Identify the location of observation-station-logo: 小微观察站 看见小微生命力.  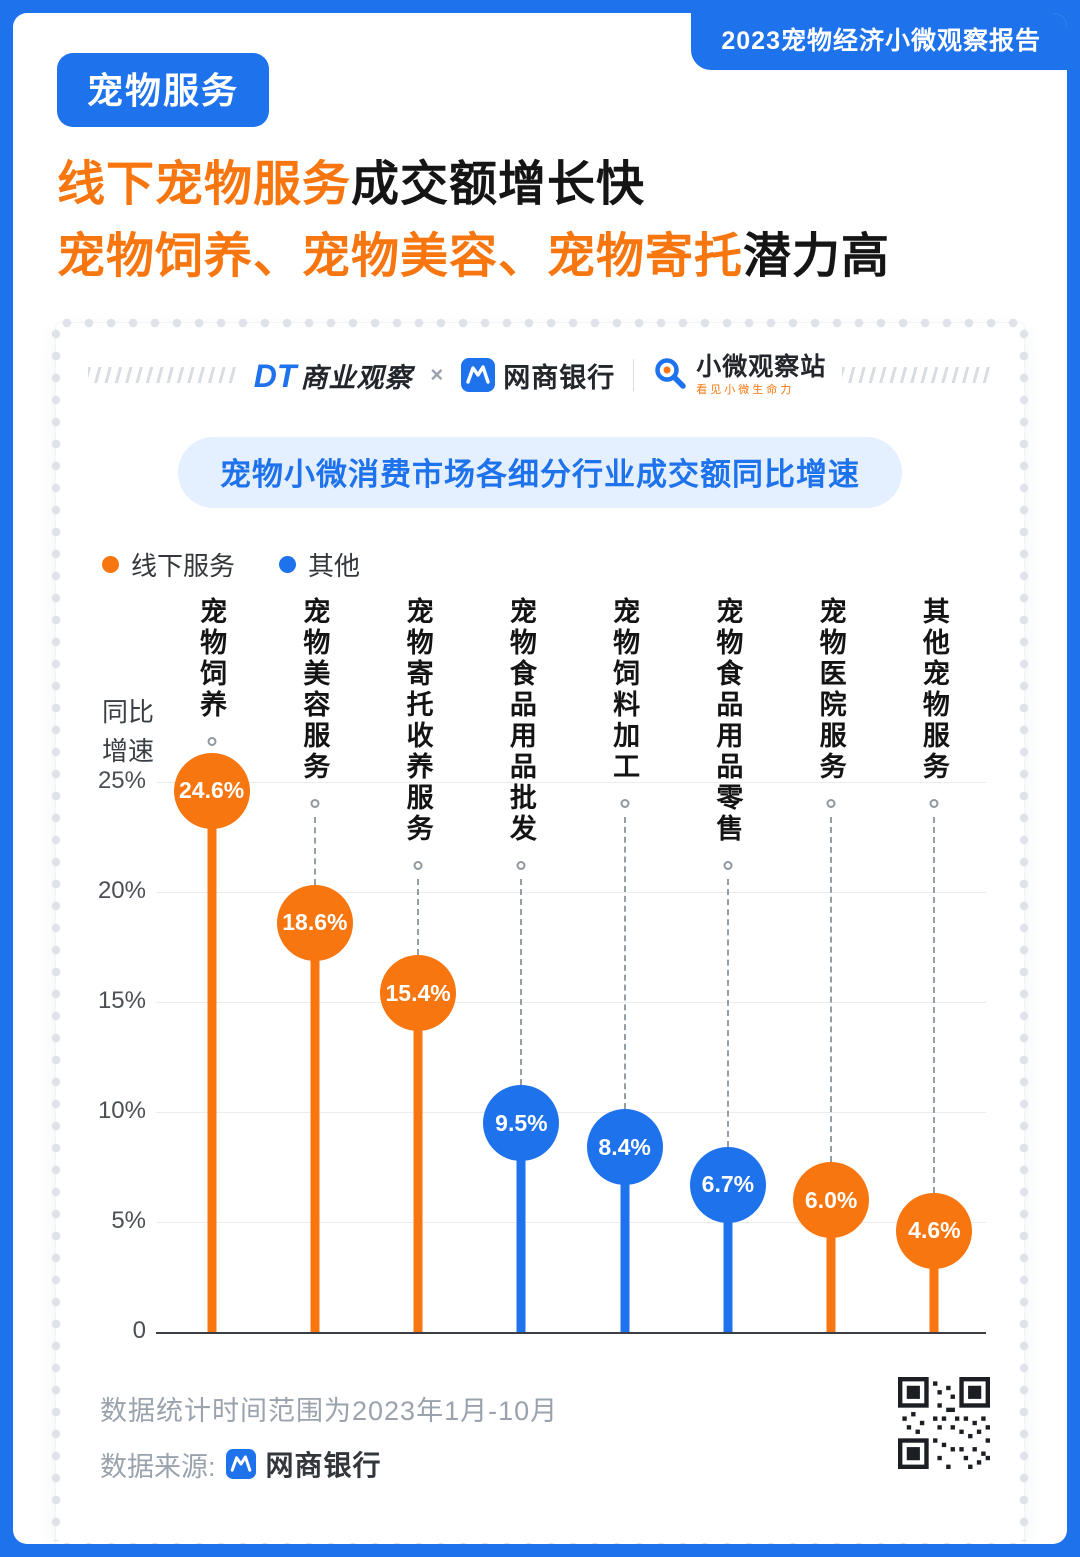
(739, 374).